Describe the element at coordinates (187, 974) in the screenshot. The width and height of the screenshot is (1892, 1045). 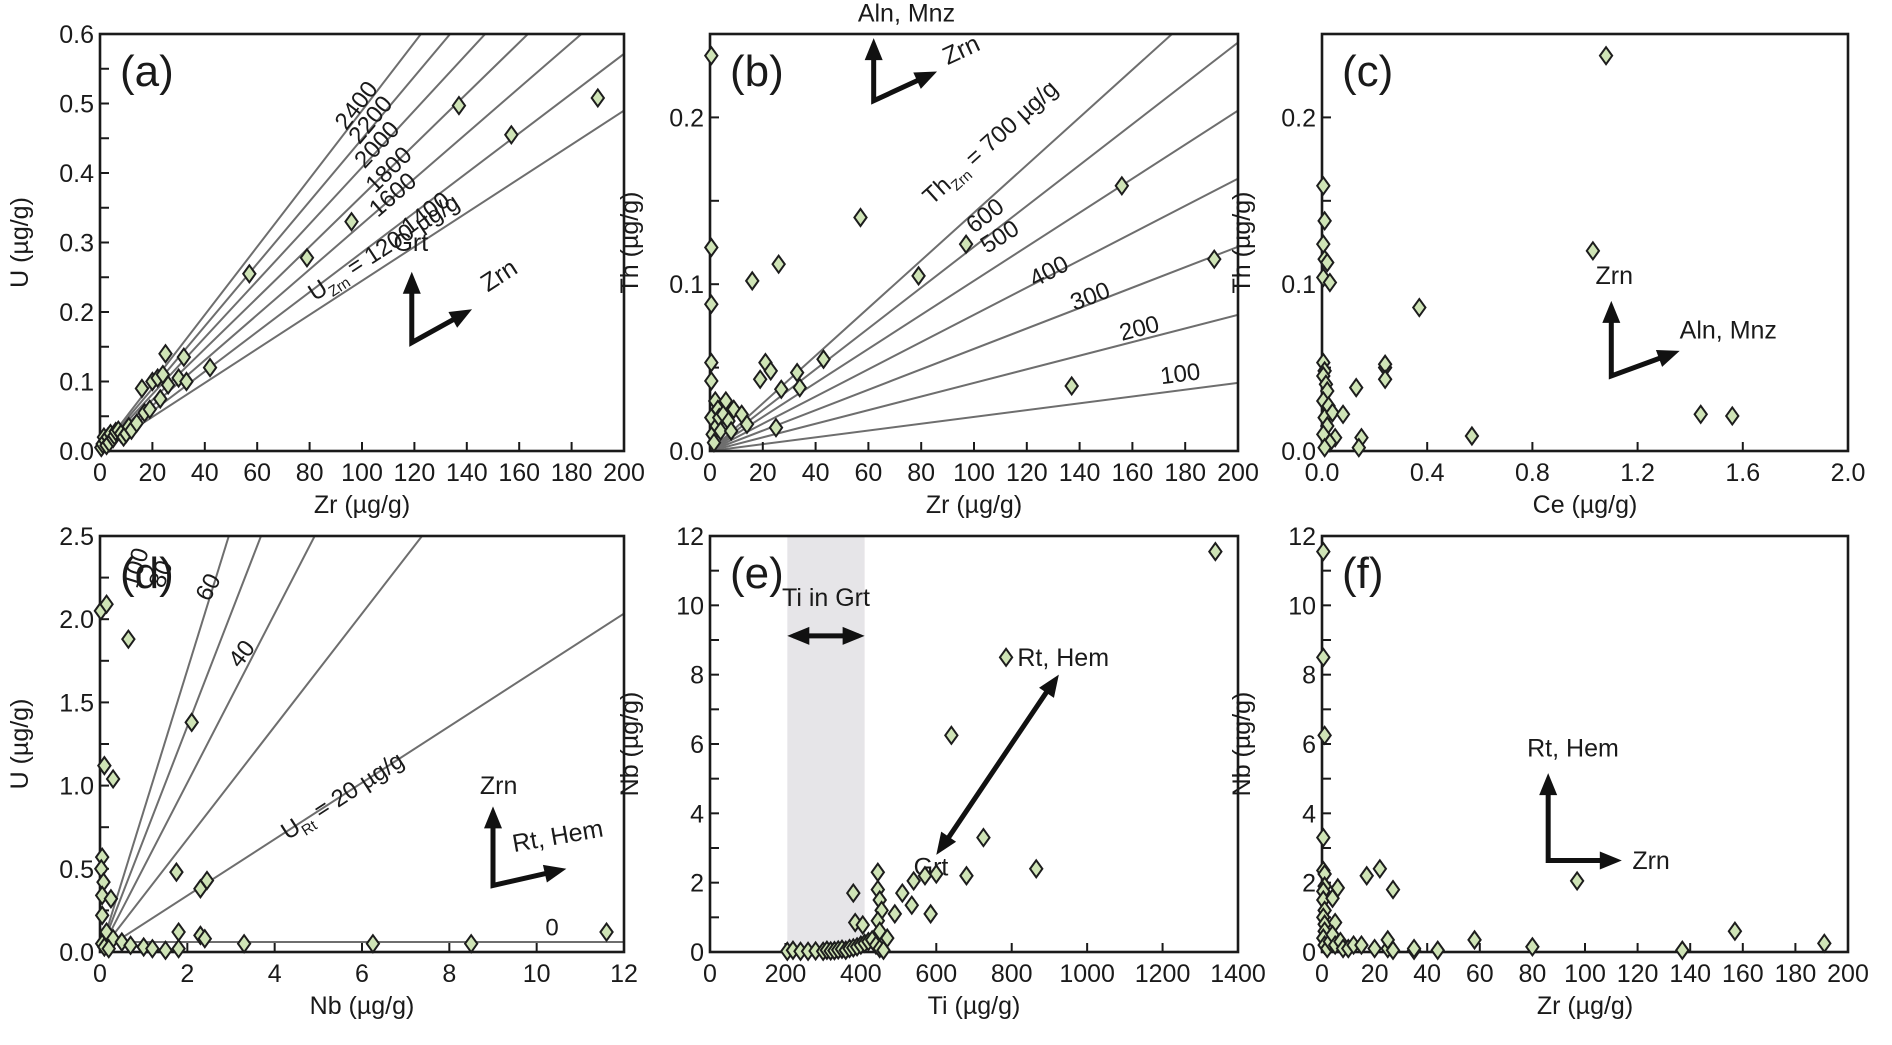
I see `x-tick-label: 2` at that location.